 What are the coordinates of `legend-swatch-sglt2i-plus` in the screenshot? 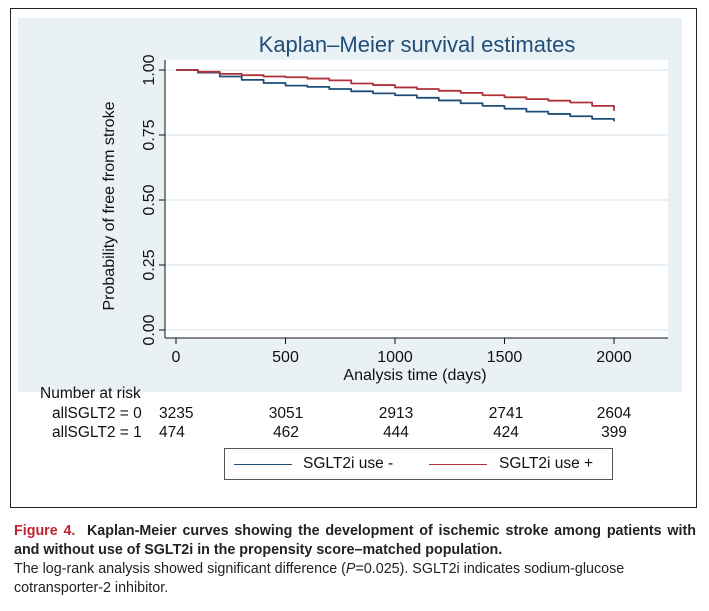 It's located at (458, 464).